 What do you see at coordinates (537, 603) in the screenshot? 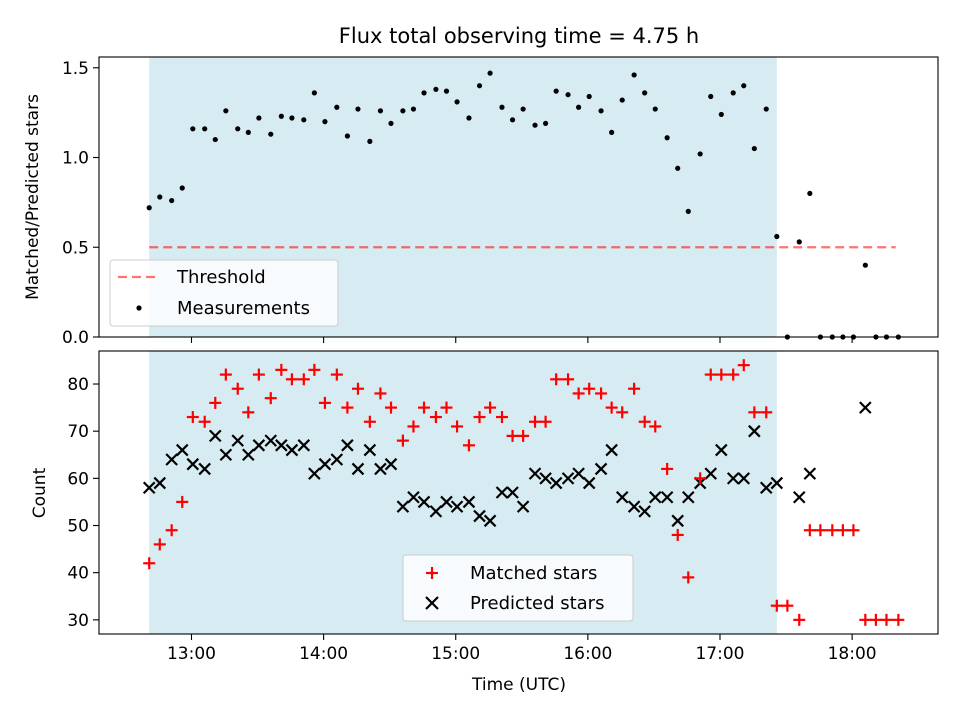
I see `legend-predicted-label: Predicted stars` at bounding box center [537, 603].